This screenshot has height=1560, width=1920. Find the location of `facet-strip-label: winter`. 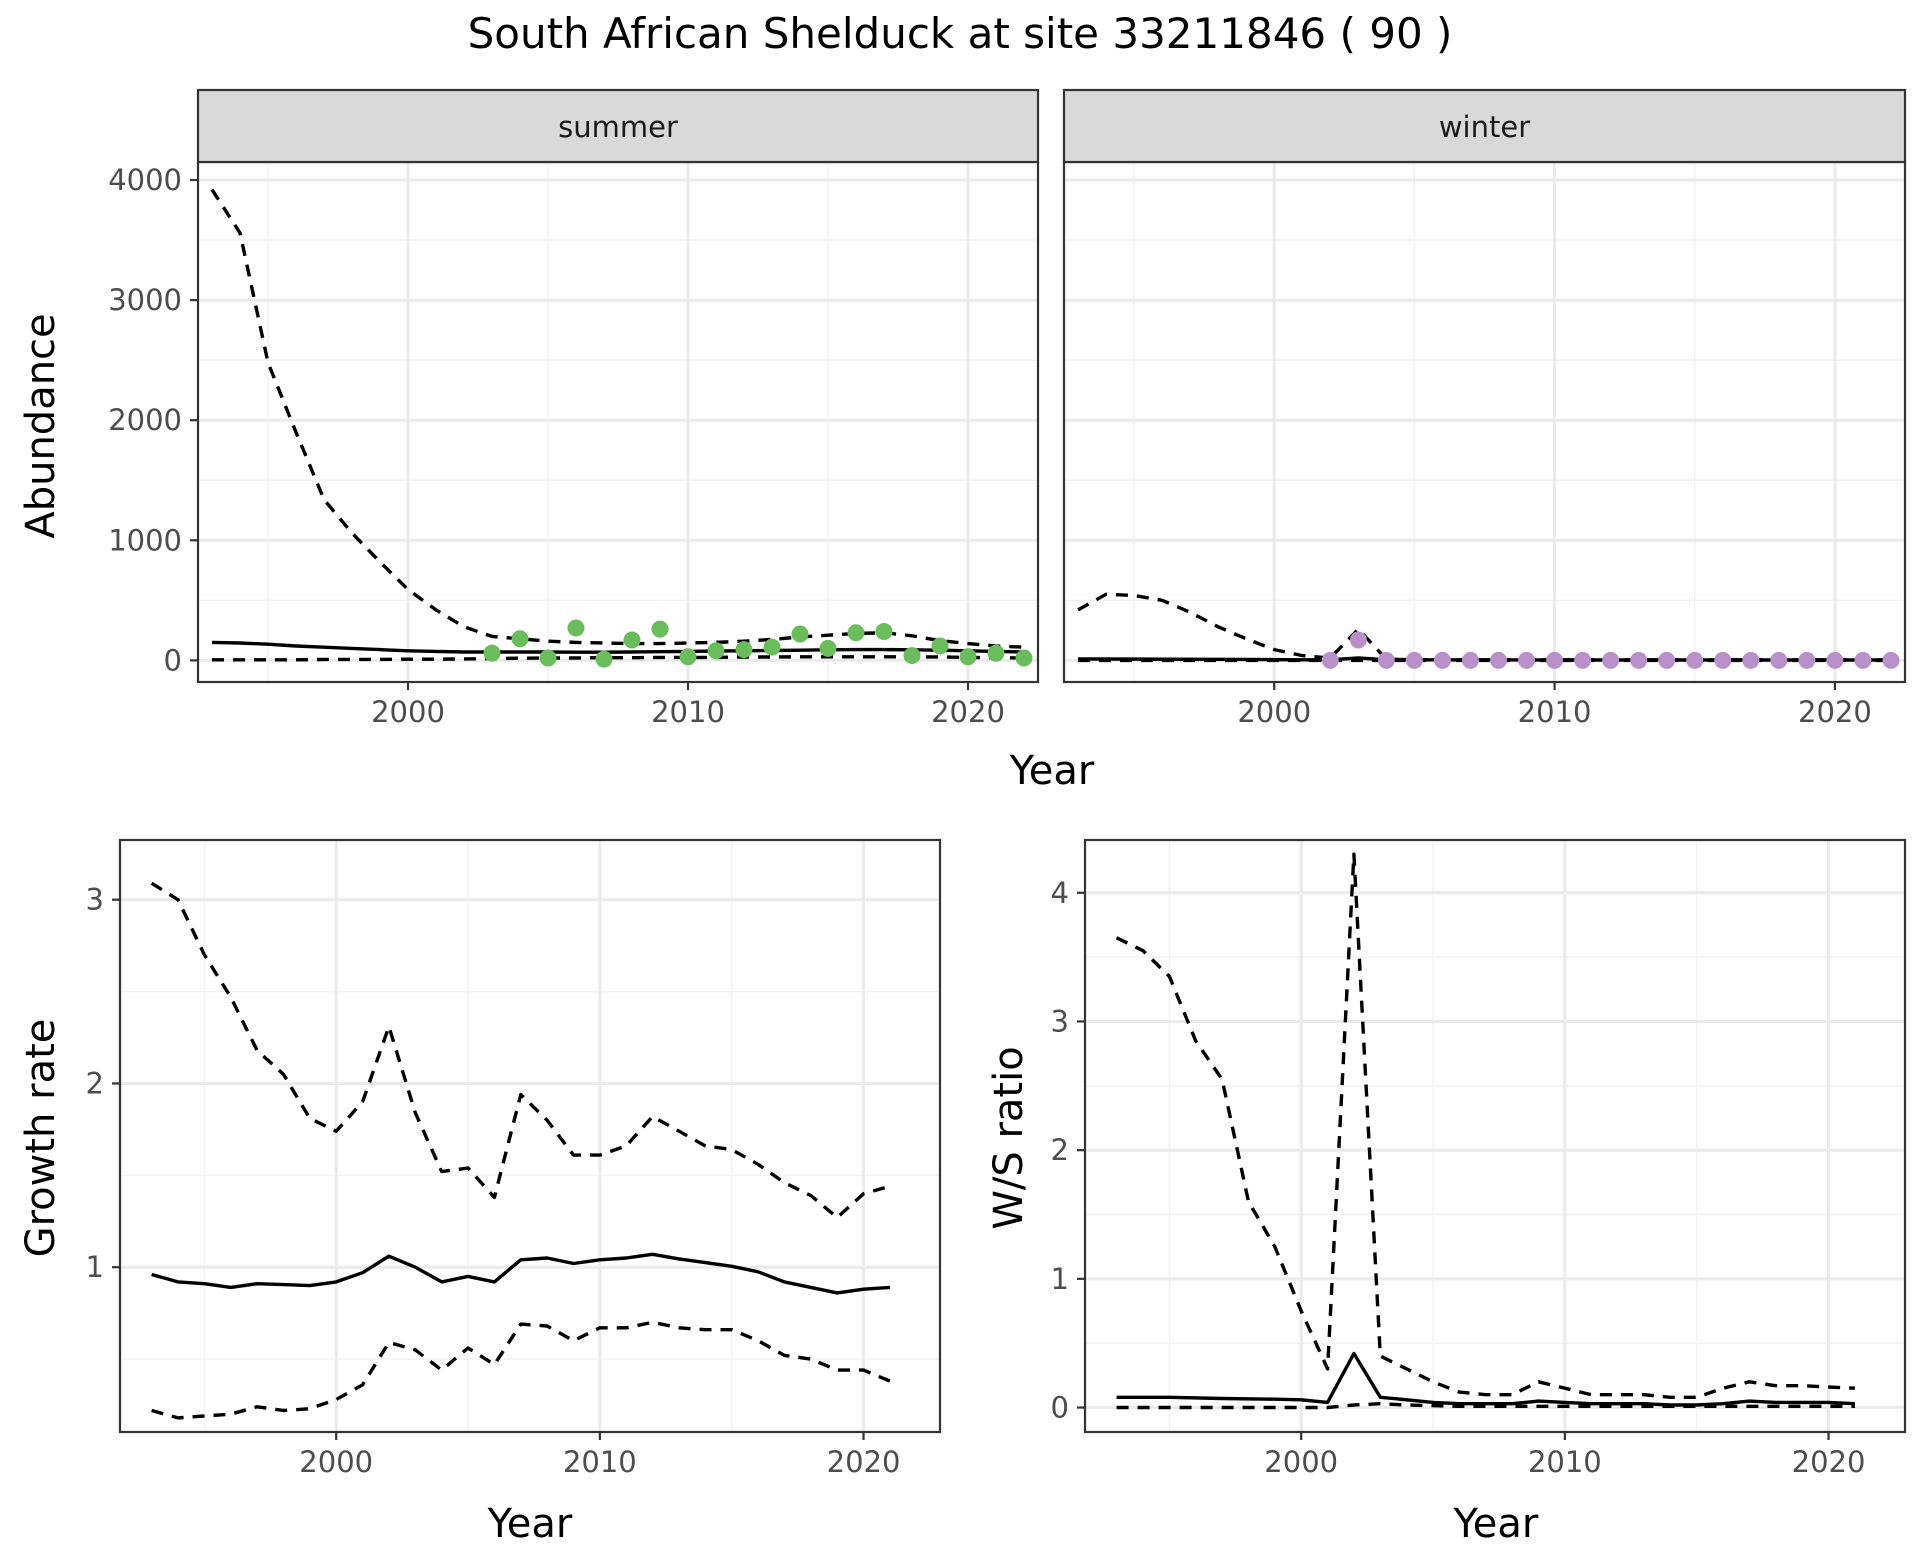

facet-strip-label: winter is located at coordinates (1484, 127).